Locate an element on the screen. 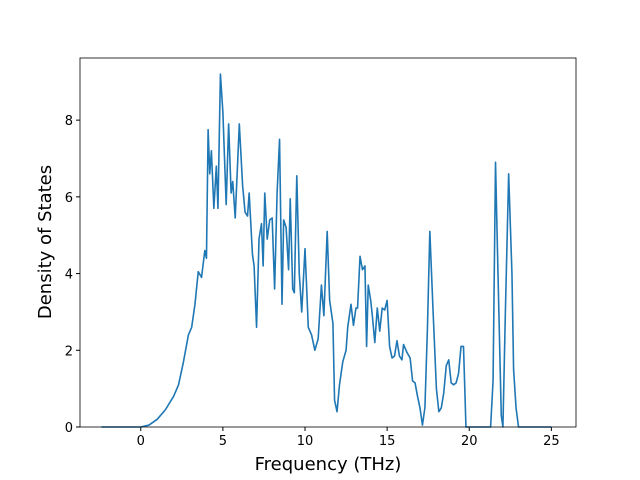 This screenshot has height=480, width=640. x-tick-label: 10 is located at coordinates (305, 441).